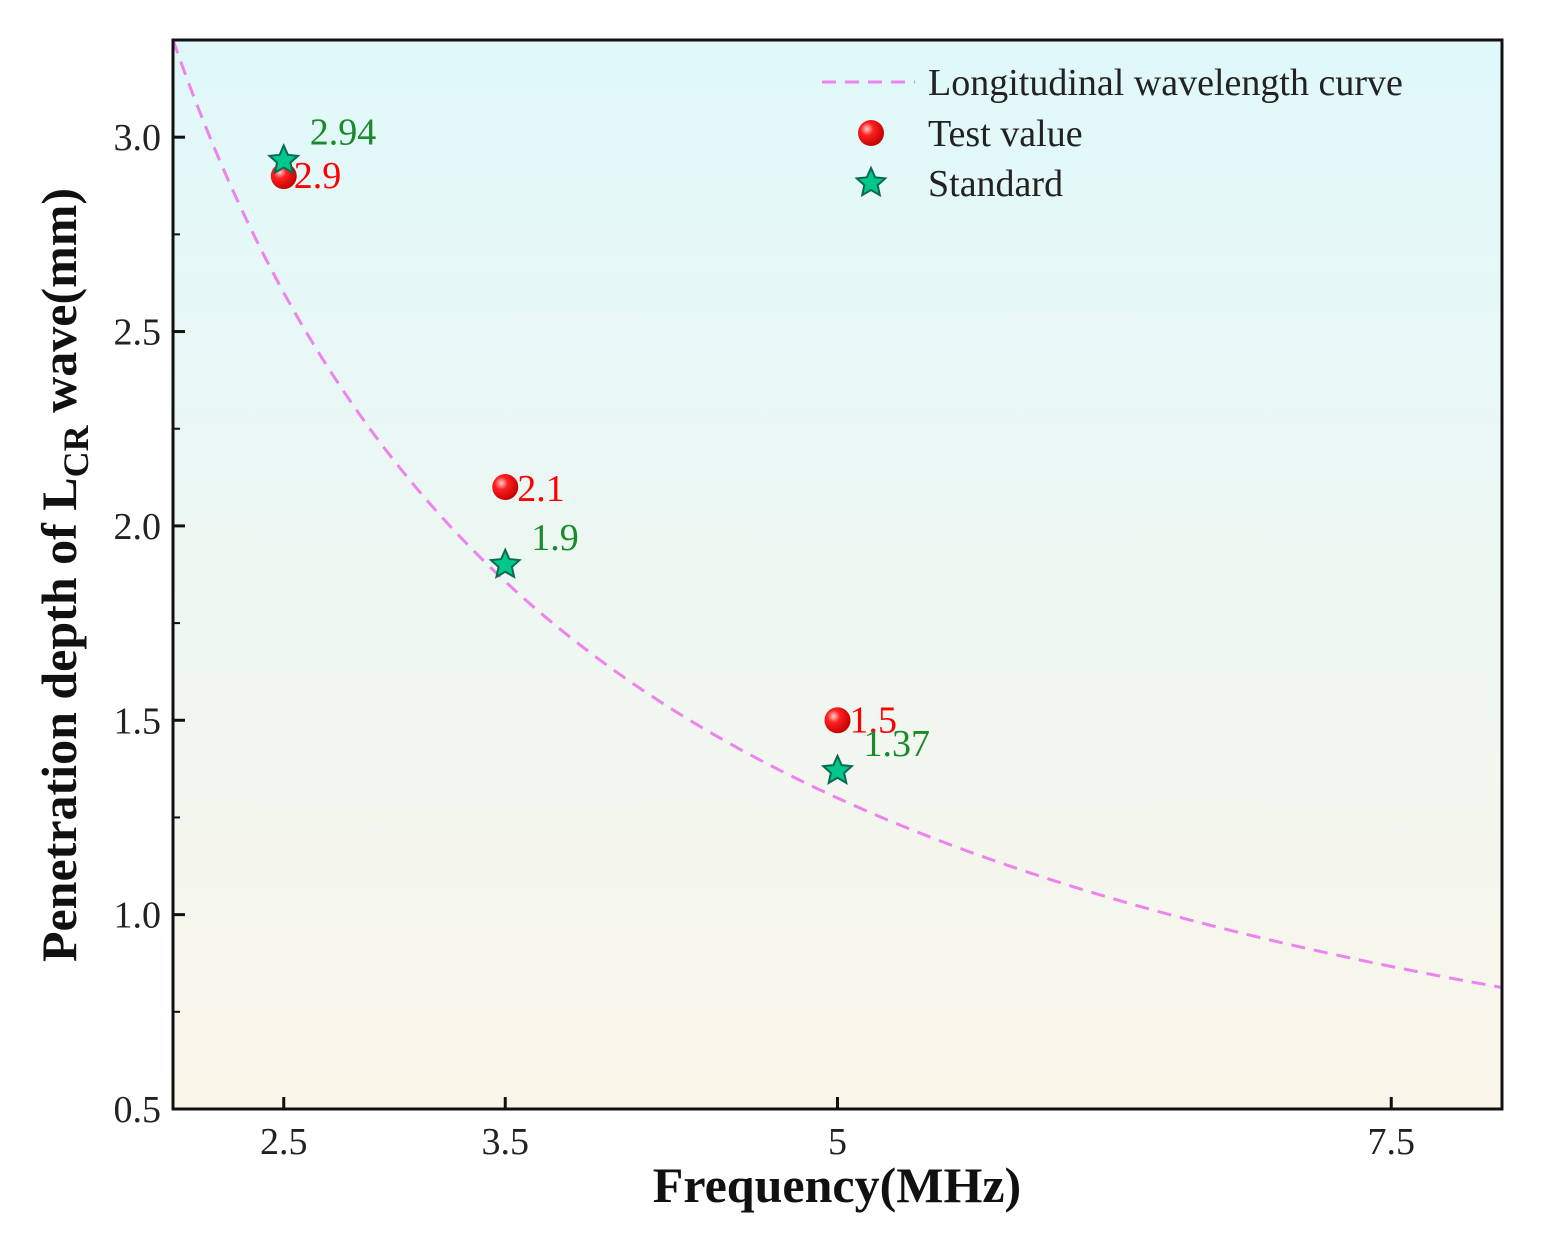 This screenshot has width=1546, height=1241. What do you see at coordinates (541, 489) in the screenshot?
I see `test-value-label: 2.1` at bounding box center [541, 489].